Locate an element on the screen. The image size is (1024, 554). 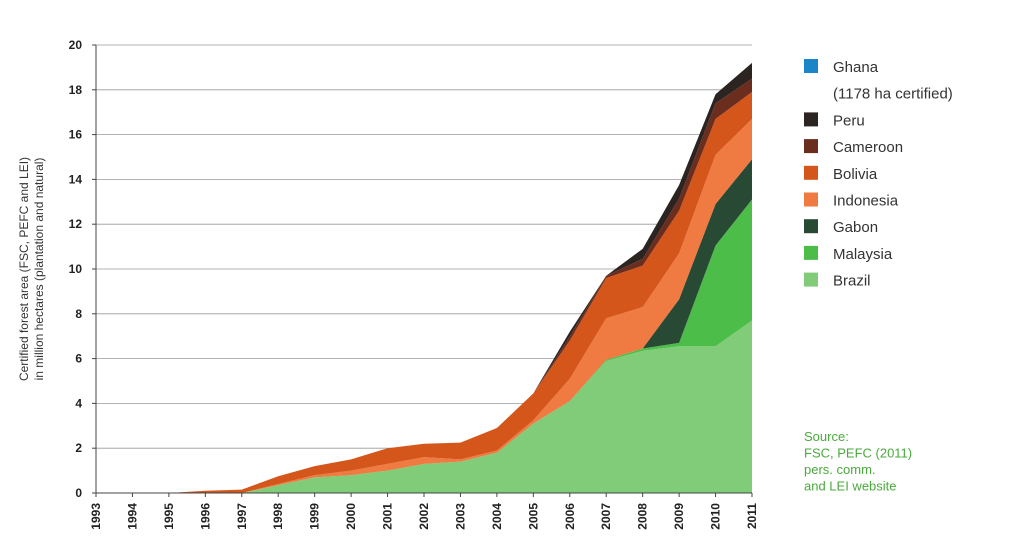
x-tick-label: 2007 is located at coordinates (606, 516).